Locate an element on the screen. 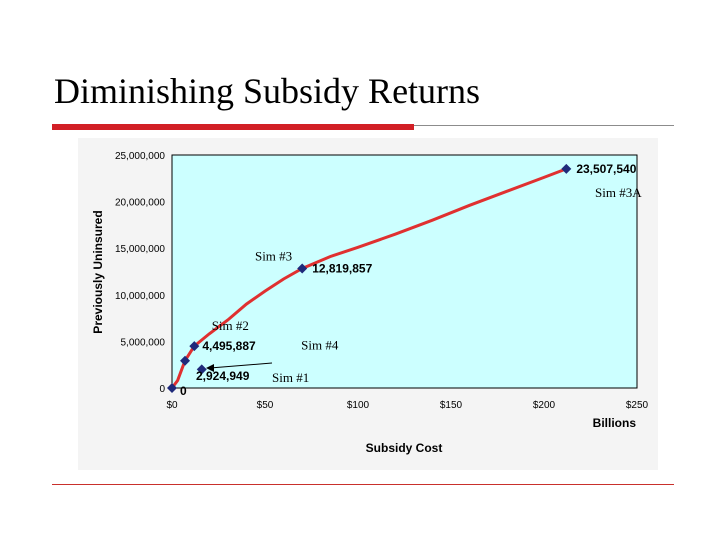  x-axis-unit: Billions is located at coordinates (615, 423).